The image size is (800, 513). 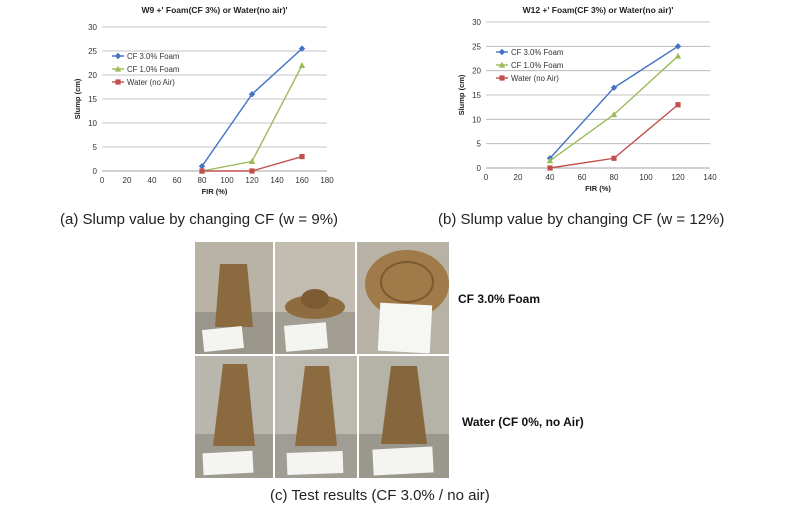 I want to click on caption-b: (b) Slump value by changing CF (w = 12%), so click(x=581, y=219).